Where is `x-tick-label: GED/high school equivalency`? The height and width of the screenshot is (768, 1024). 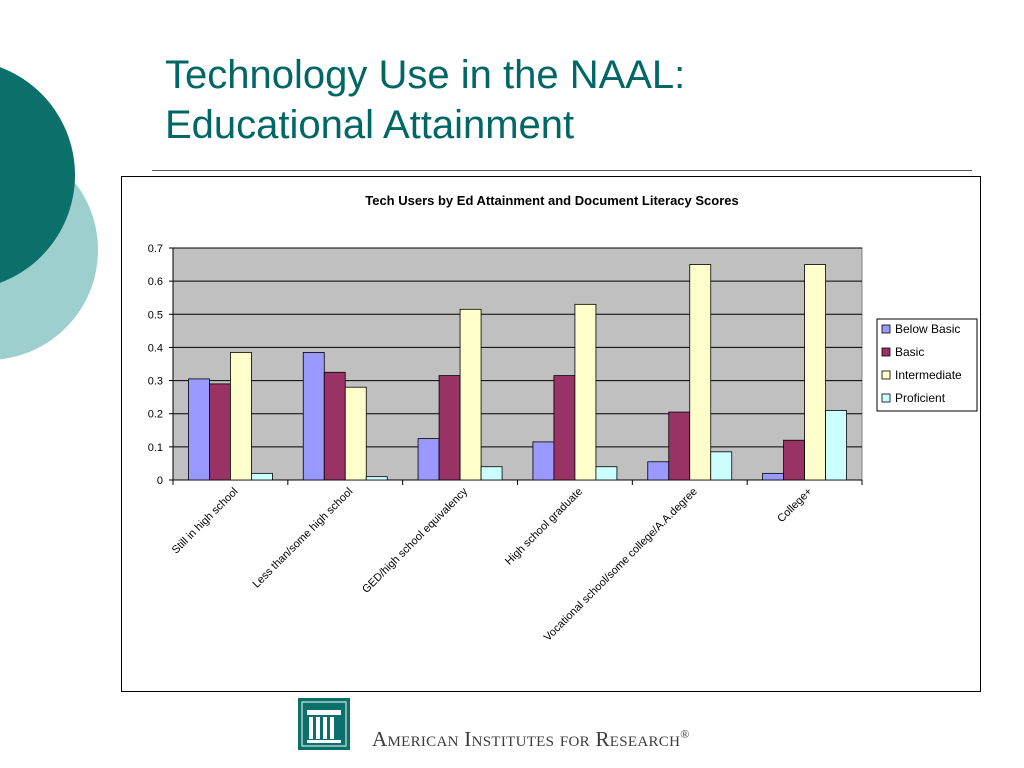 x-tick-label: GED/high school equivalency is located at coordinates (415, 540).